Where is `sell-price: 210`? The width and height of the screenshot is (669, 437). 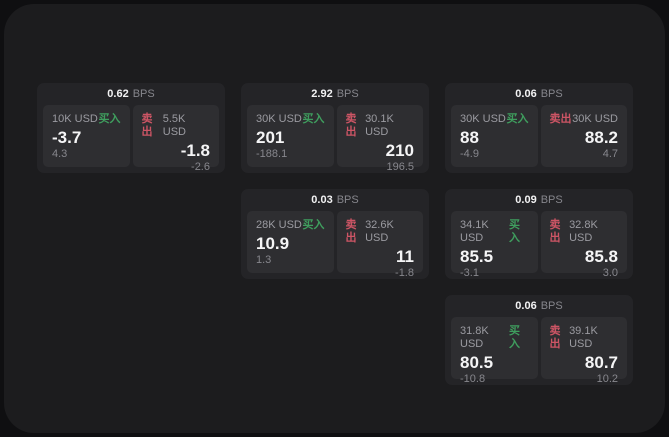
sell-price: 210 is located at coordinates (399, 150).